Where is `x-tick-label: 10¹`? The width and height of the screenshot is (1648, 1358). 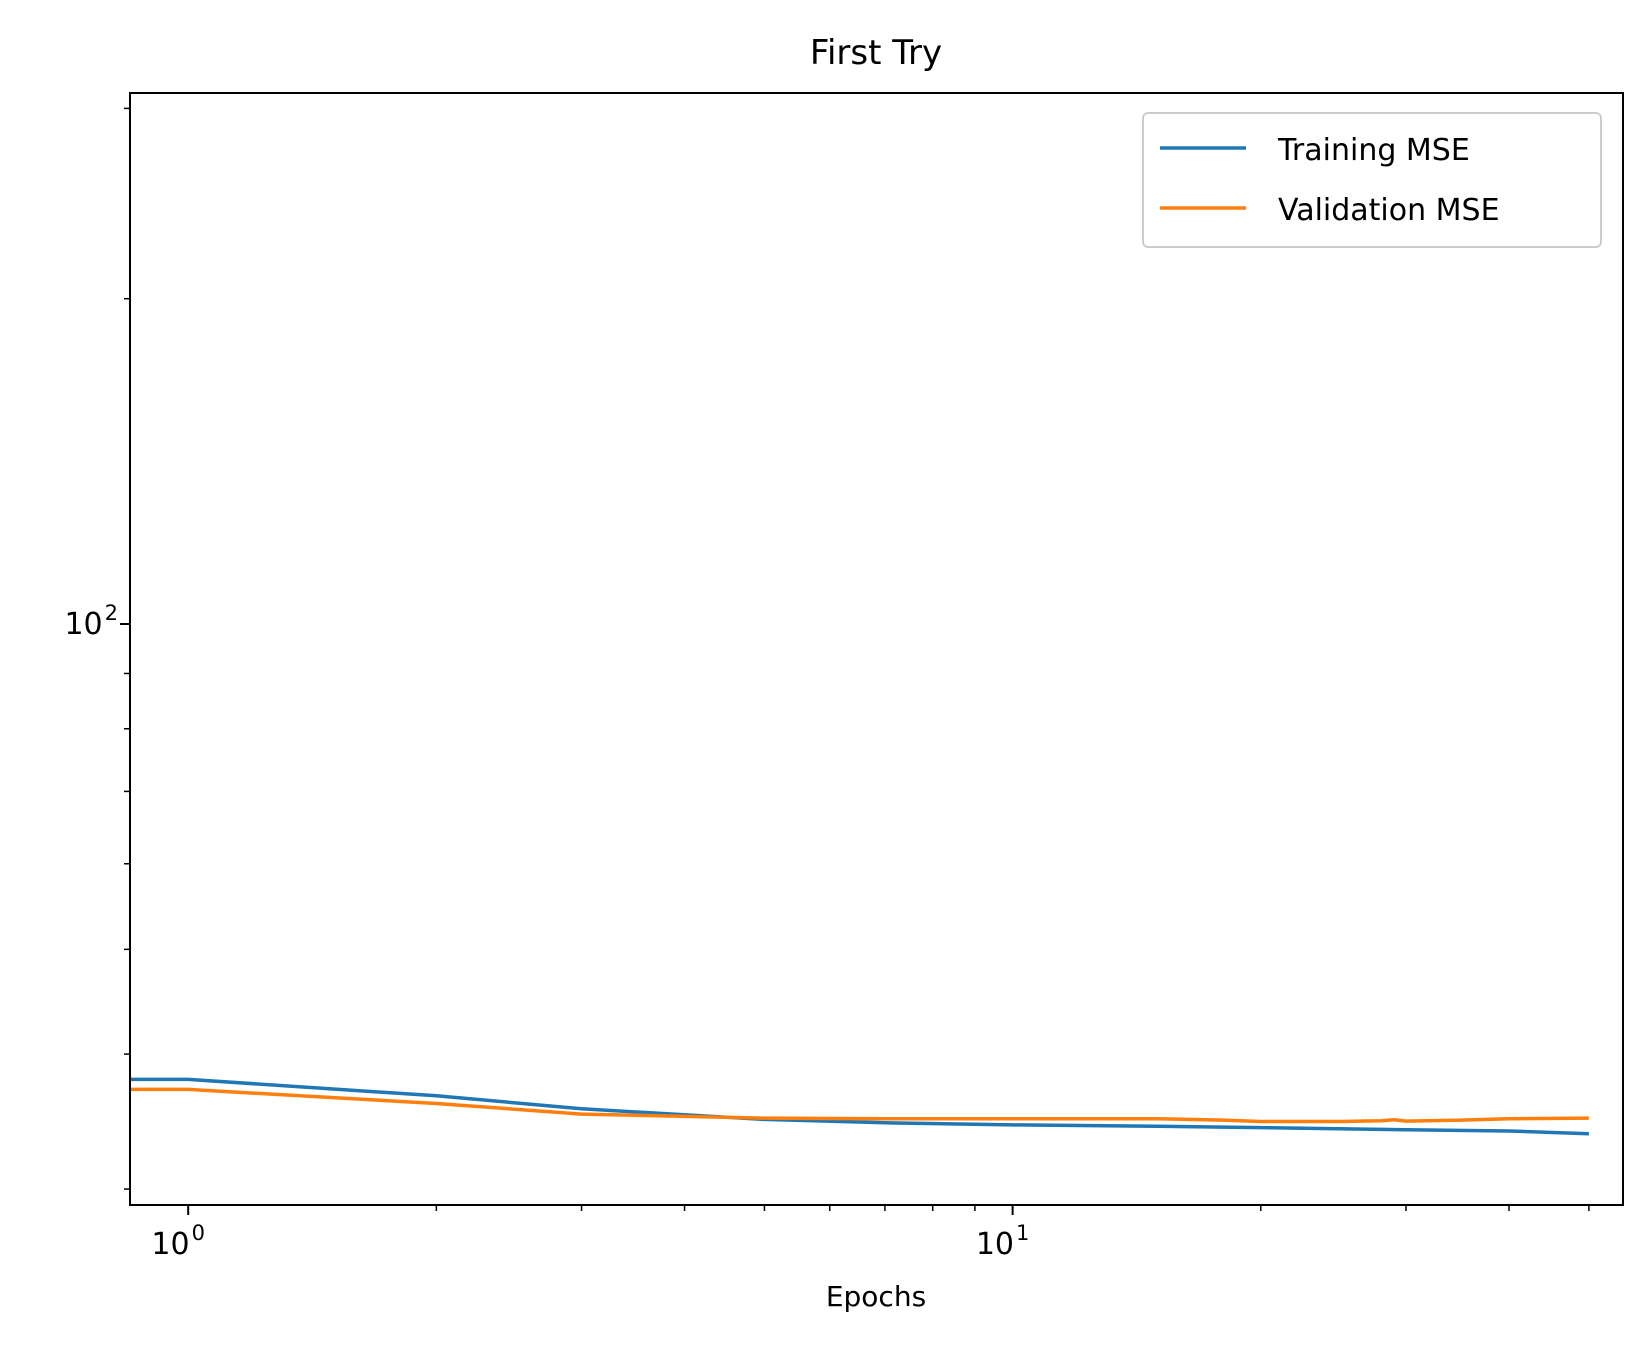
x-tick-label: 10¹ is located at coordinates (1003, 1241).